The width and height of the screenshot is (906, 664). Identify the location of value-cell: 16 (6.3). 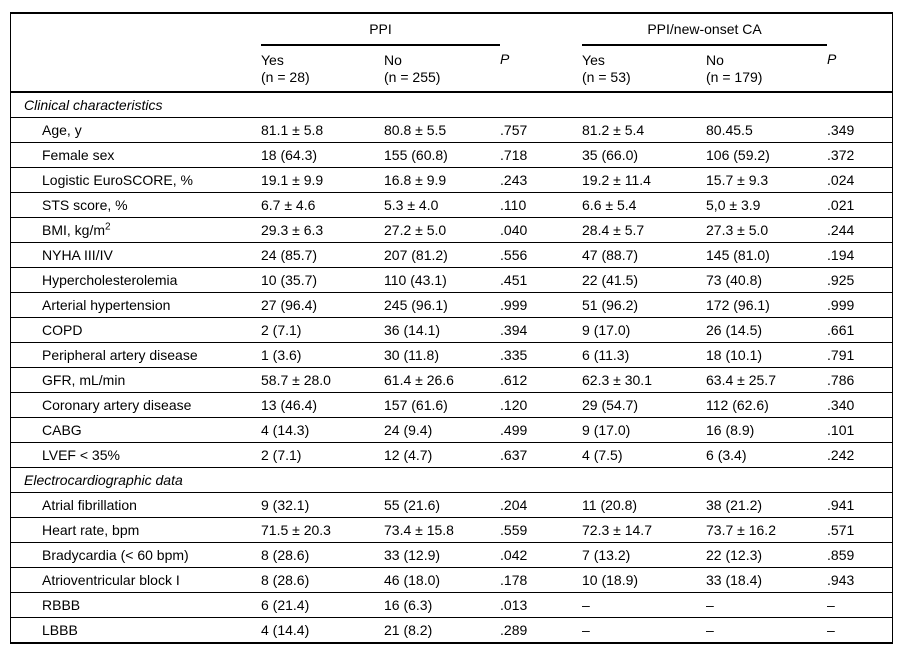
(442, 605).